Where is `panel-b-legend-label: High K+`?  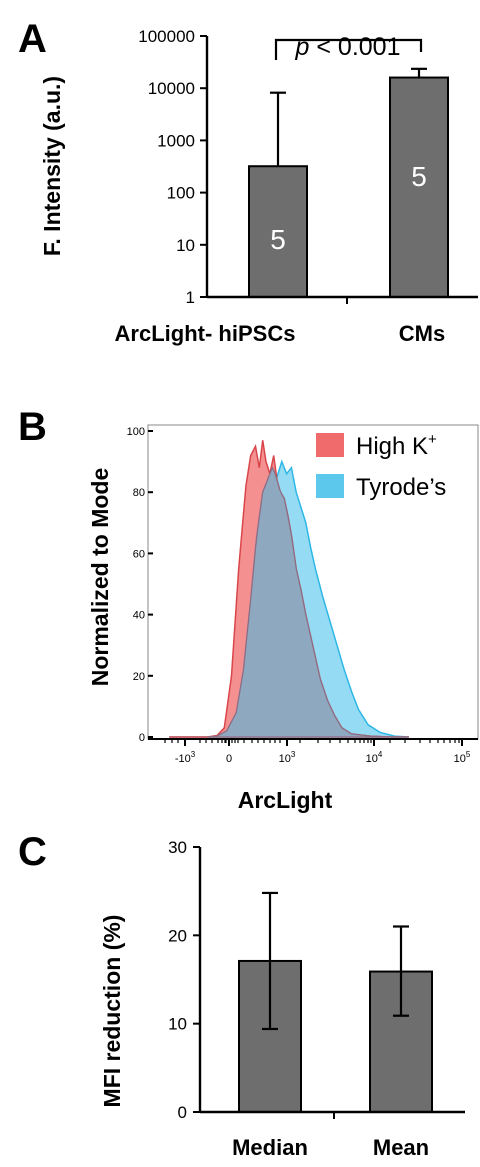 panel-b-legend-label: High K+ is located at coordinates (396, 445).